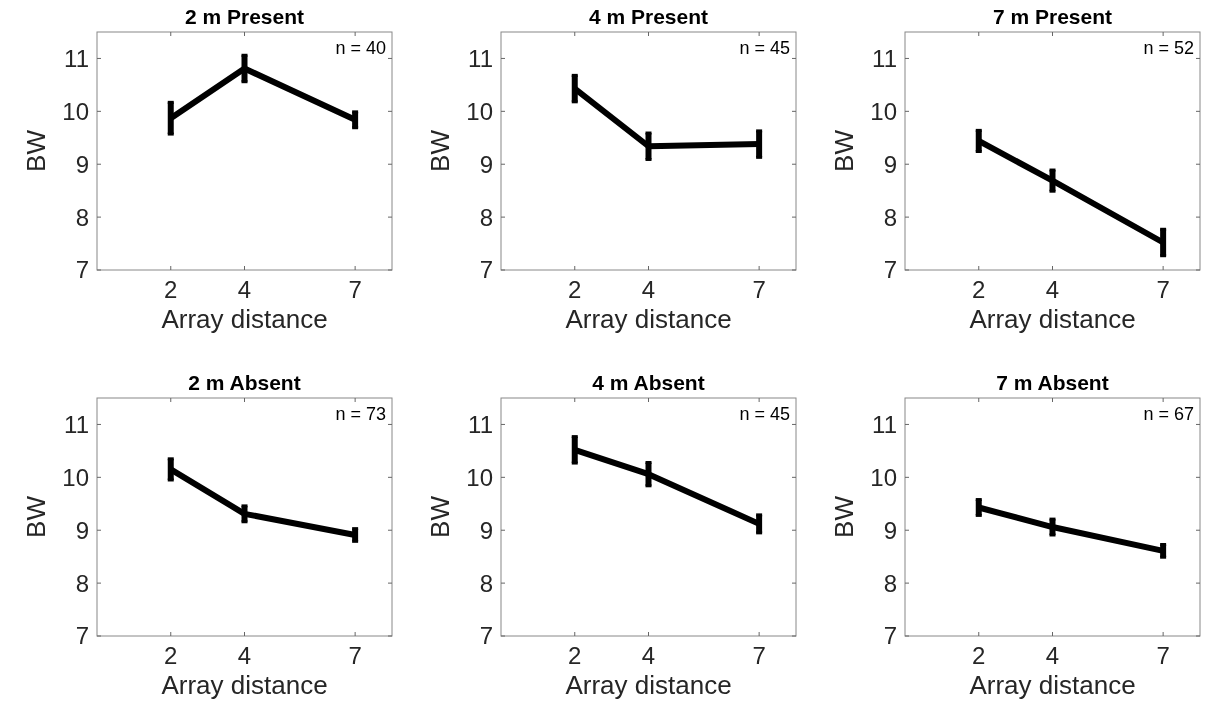  I want to click on chart-title: 4 m Absent, so click(648, 382).